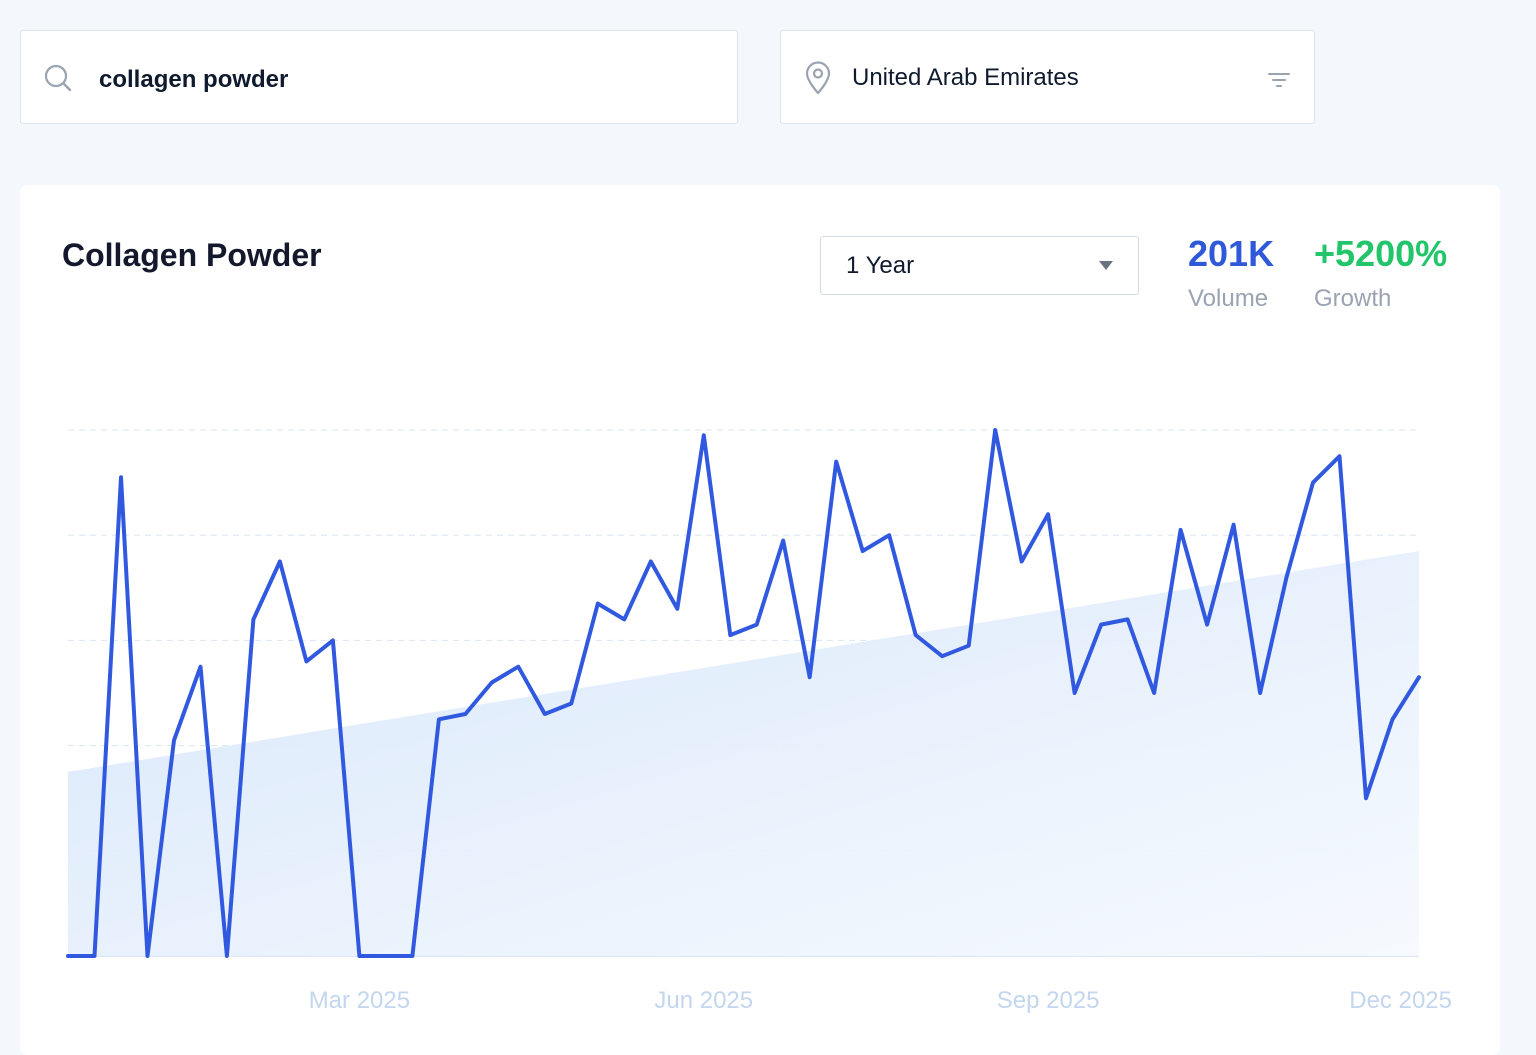 The width and height of the screenshot is (1536, 1055). What do you see at coordinates (703, 1000) in the screenshot?
I see `x-tick-label: Jun 2025` at bounding box center [703, 1000].